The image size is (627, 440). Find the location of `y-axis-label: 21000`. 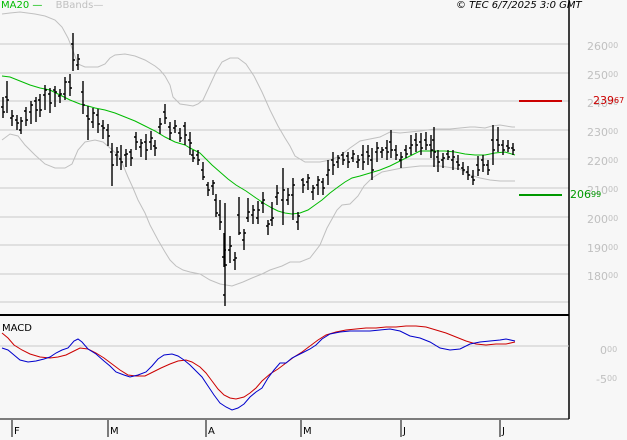

y-axis-label: 21000 is located at coordinates (603, 190).